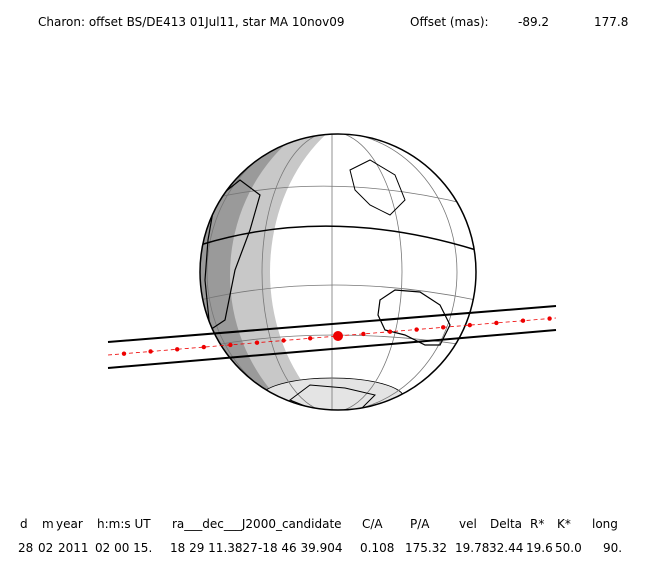 The height and width of the screenshot is (568, 646). I want to click on offset-value: 177.8, so click(611, 22).